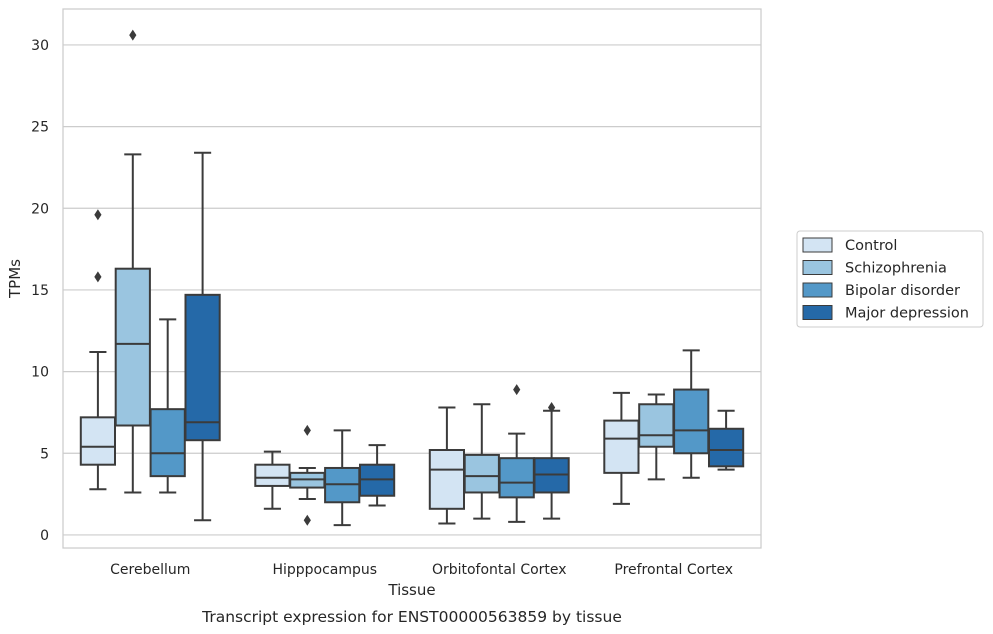 Image resolution: width=993 pixels, height=634 pixels. Describe the element at coordinates (551, 461) in the screenshot. I see `box-major-depression-orbitofontal-cortex` at that location.